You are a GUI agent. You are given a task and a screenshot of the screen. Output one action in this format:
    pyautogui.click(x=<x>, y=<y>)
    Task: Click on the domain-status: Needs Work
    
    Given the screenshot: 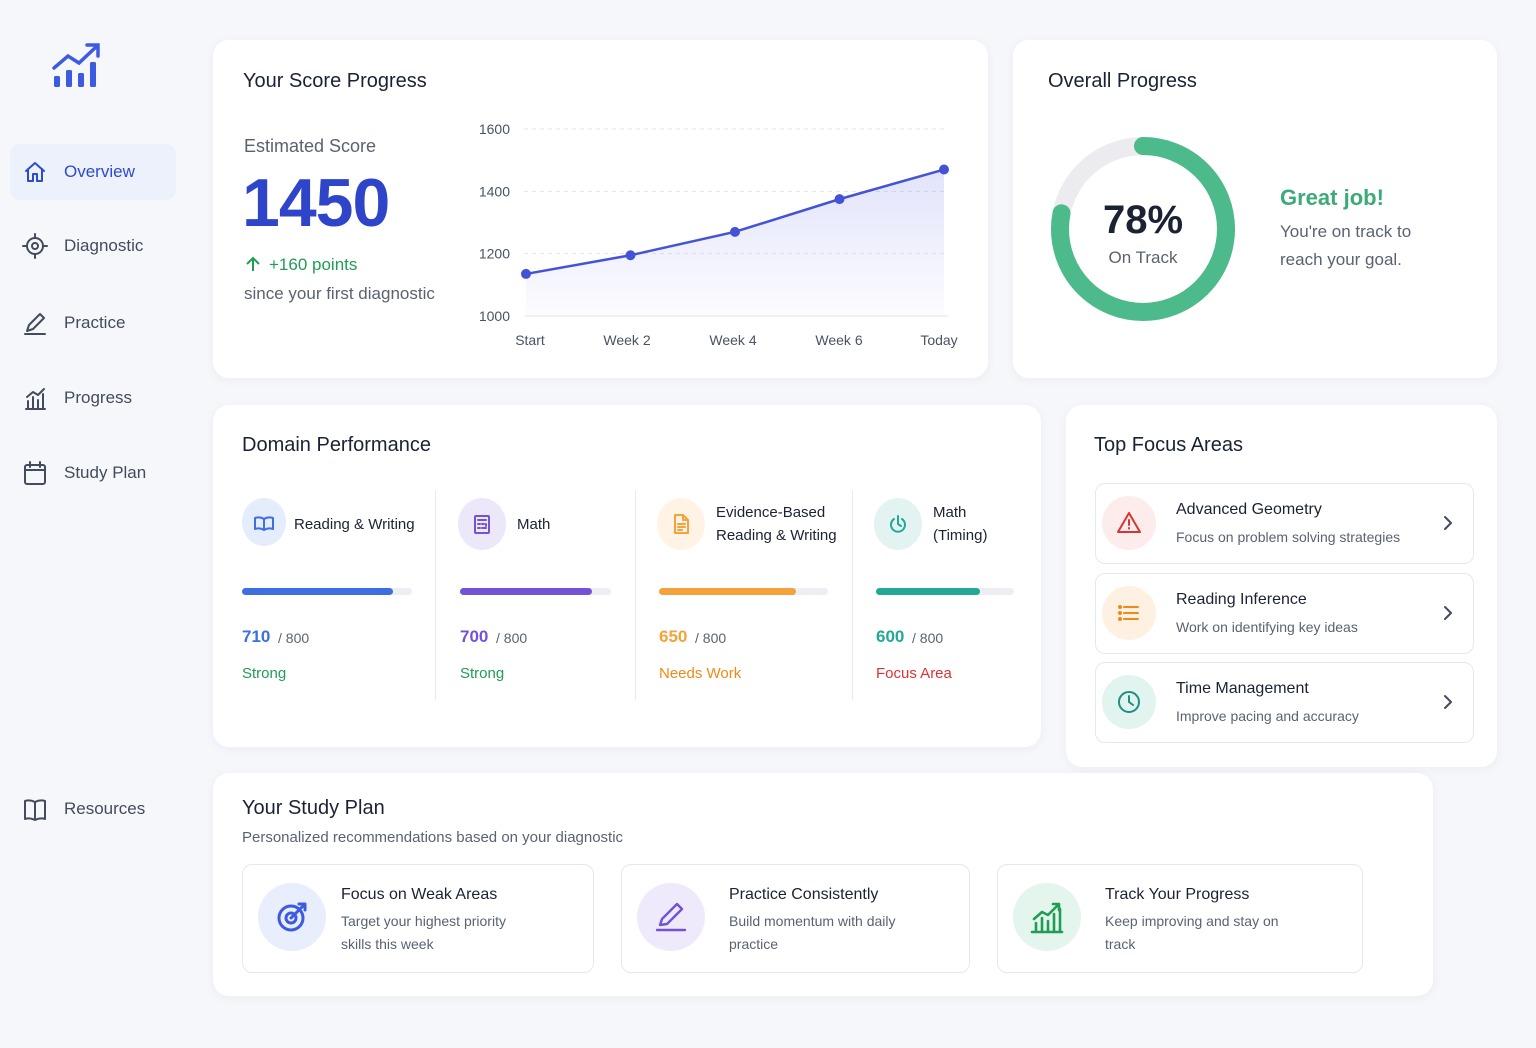 What is the action you would take?
    pyautogui.click(x=700, y=673)
    